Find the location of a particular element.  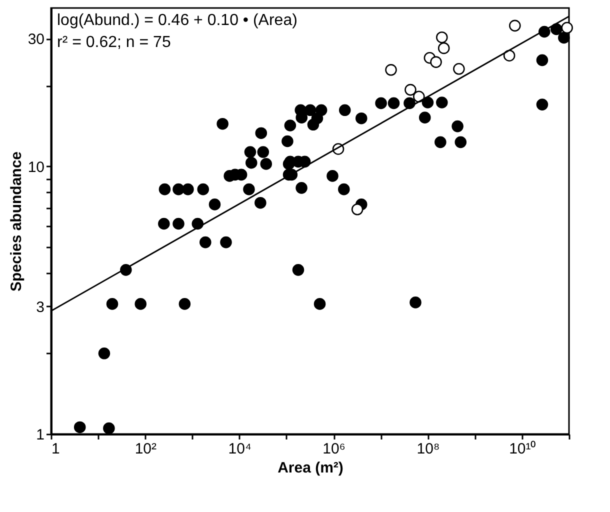

x-tick-label: 10¹⁰ is located at coordinates (522, 449).